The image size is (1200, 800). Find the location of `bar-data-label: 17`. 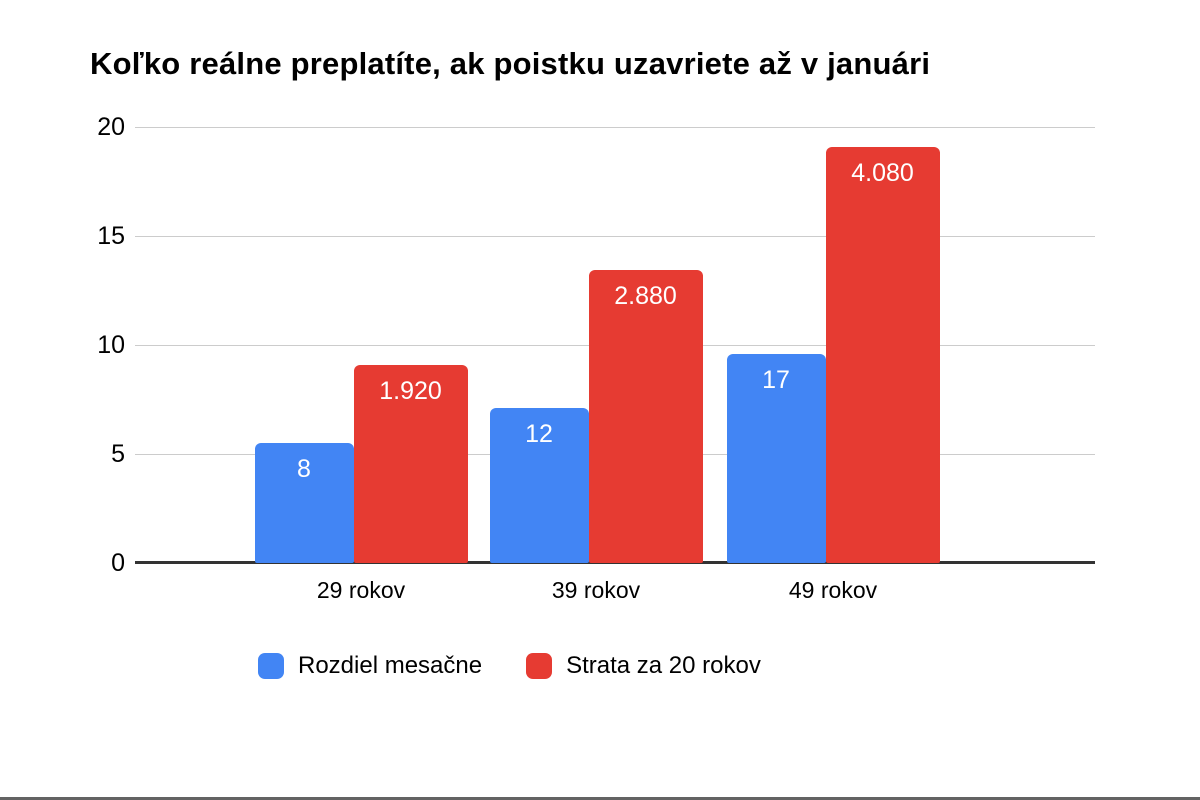

bar-data-label: 17 is located at coordinates (776, 379).